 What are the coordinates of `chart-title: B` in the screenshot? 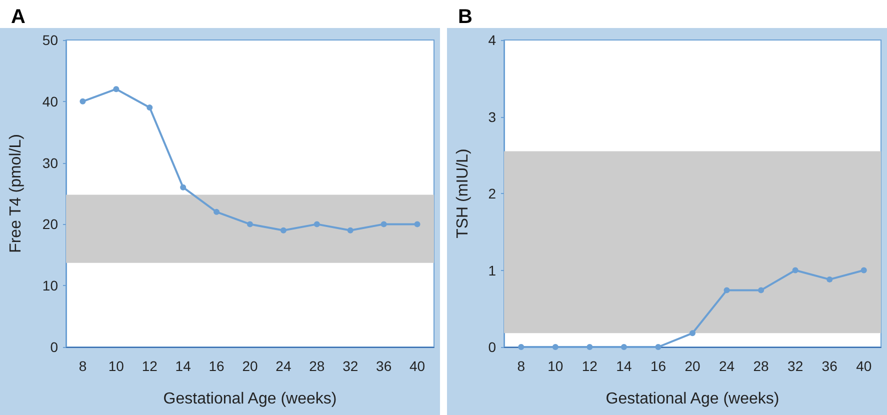 It's located at (465, 17).